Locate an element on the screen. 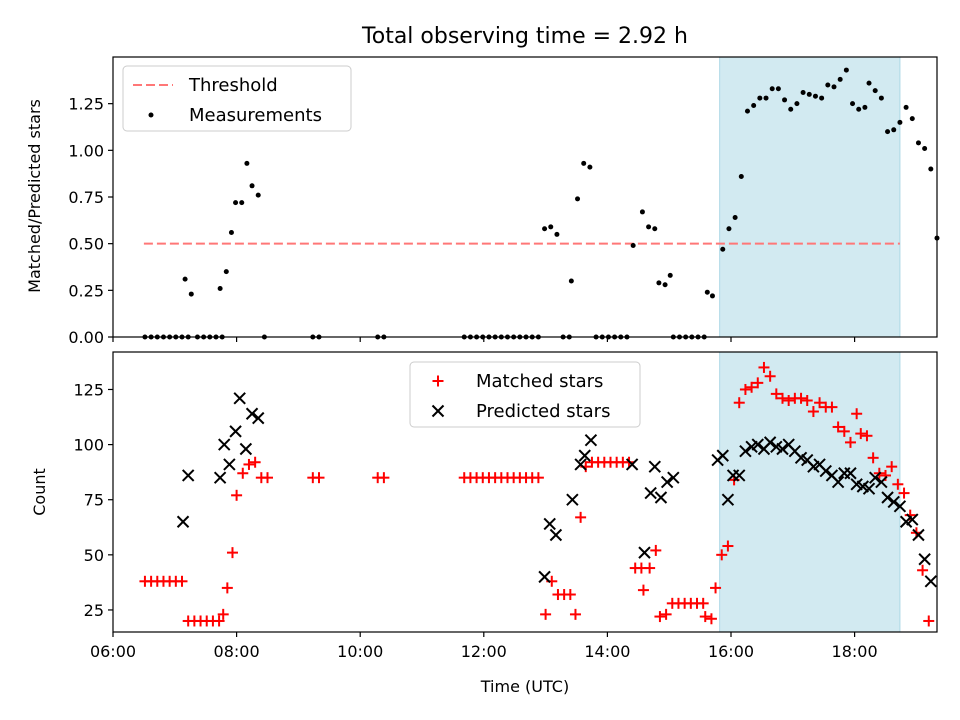 The image size is (960, 720). y-tick-label: 25 is located at coordinates (94, 610).